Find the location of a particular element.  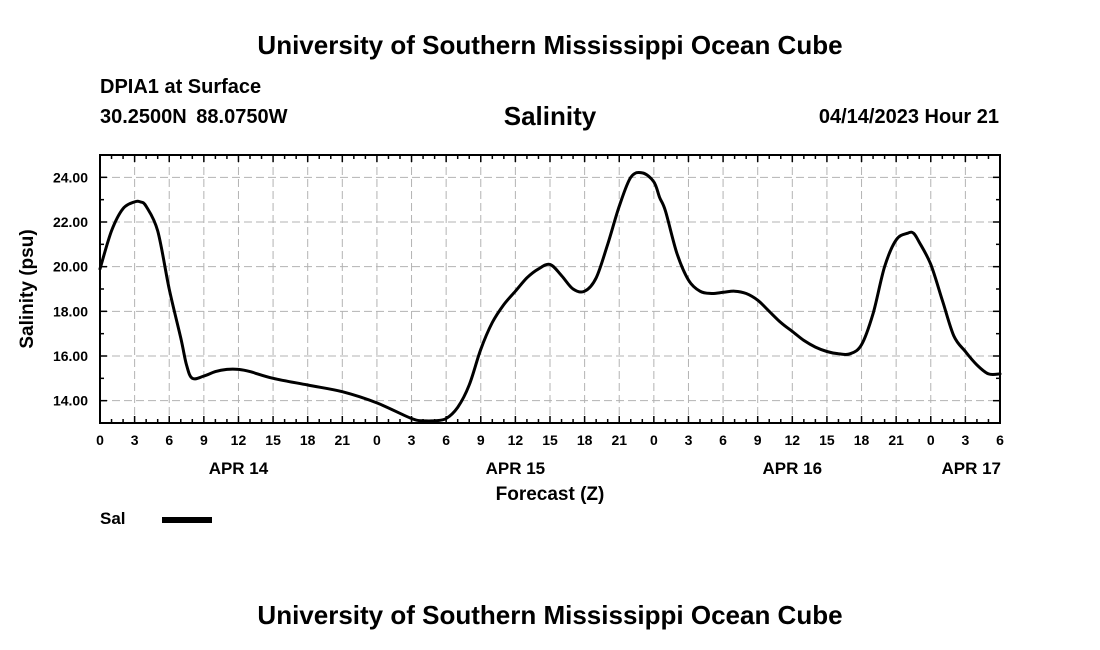

day-label: APR 15 is located at coordinates (516, 468).